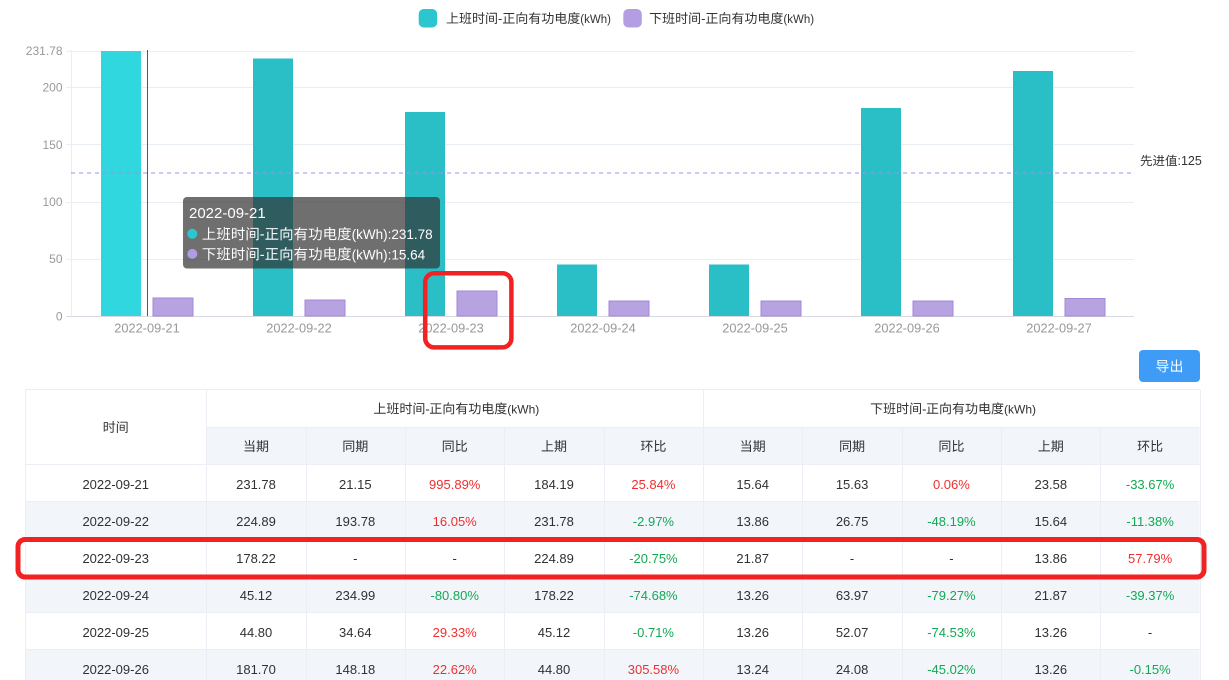 The width and height of the screenshot is (1229, 680). Describe the element at coordinates (852, 595) in the screenshot. I see `svg-text: 63.97` at that location.